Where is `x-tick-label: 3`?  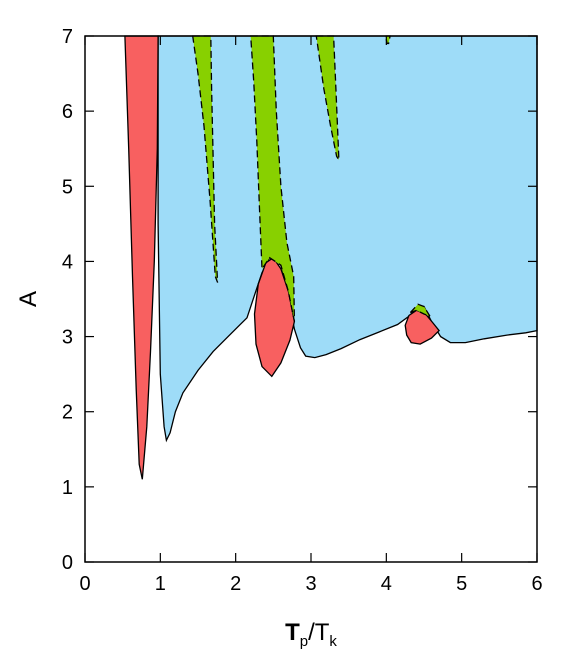
x-tick-label: 3 is located at coordinates (310, 584).